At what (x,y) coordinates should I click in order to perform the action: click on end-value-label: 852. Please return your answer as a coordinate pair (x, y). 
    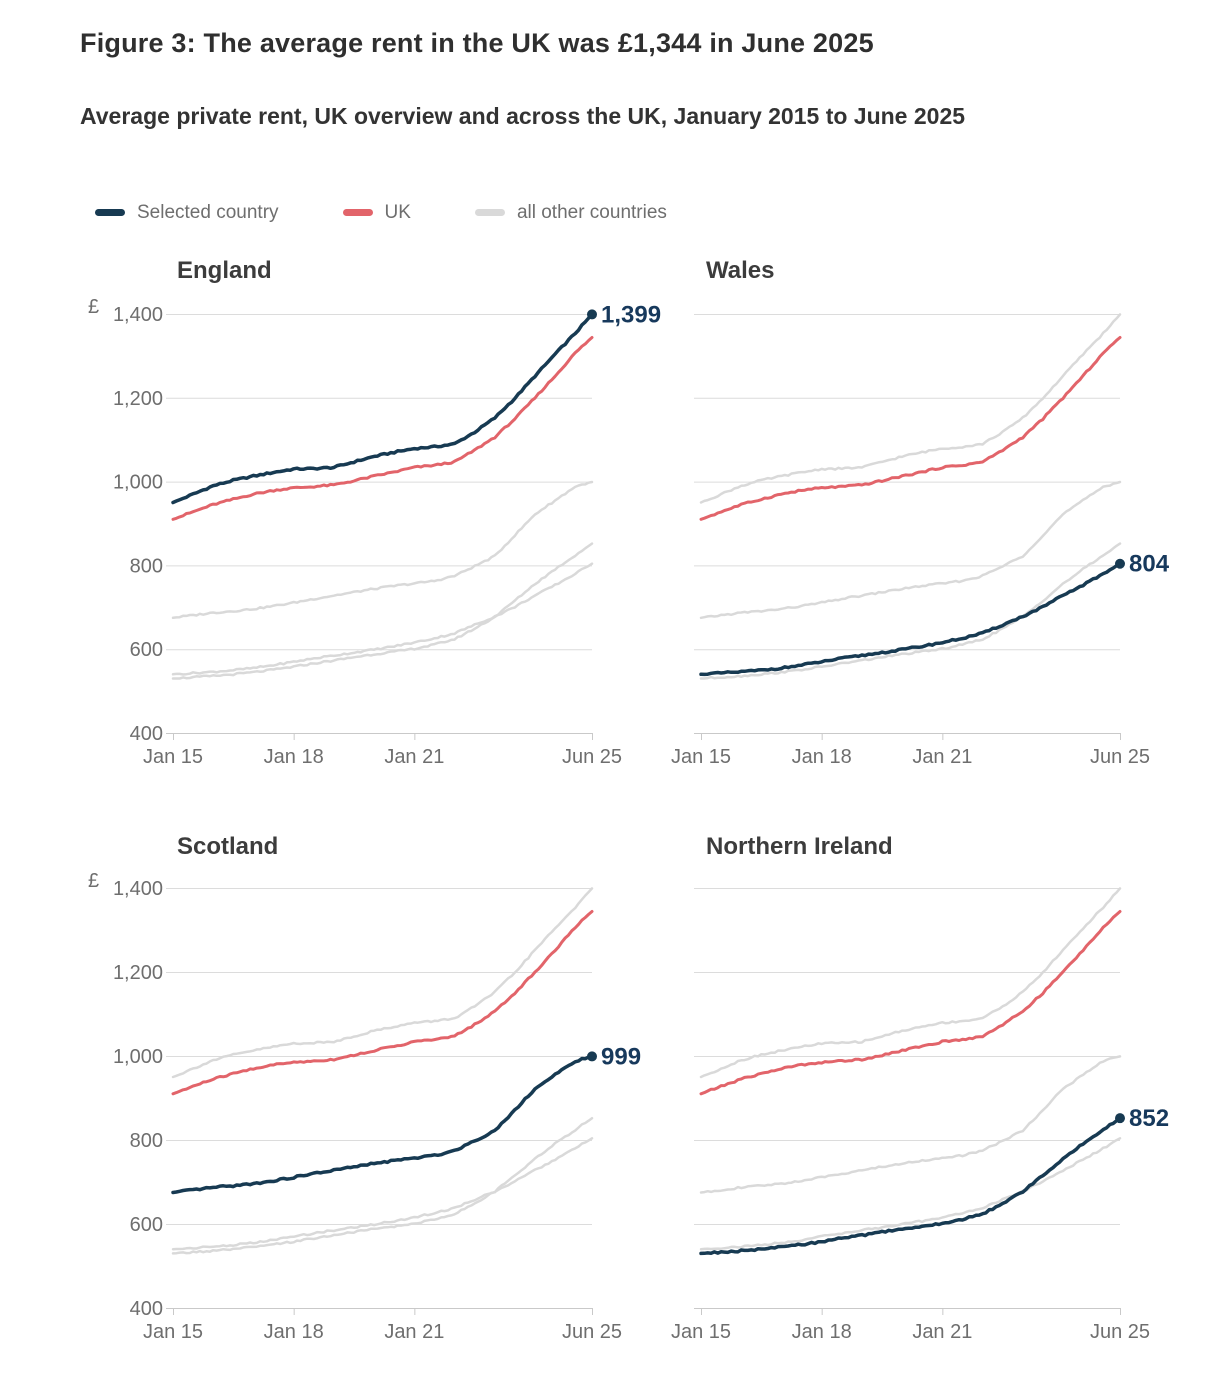
    Looking at the image, I should click on (1149, 1118).